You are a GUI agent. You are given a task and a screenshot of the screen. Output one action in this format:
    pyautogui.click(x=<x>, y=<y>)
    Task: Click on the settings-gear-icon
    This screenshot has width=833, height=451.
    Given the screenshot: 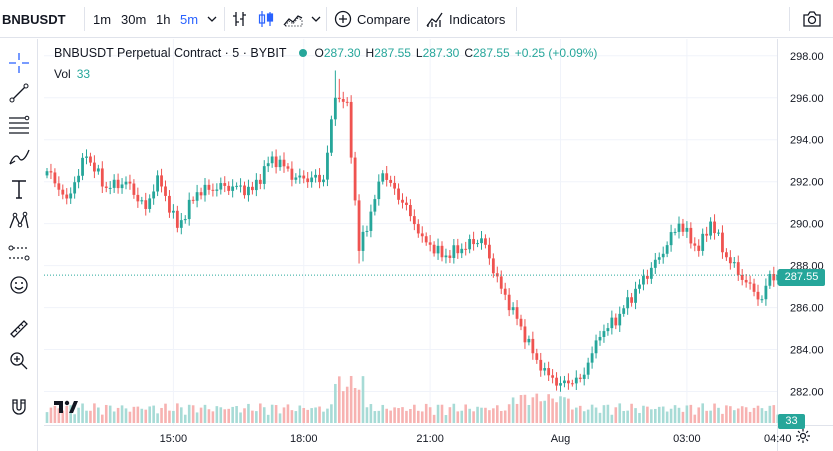 What is the action you would take?
    pyautogui.click(x=803, y=438)
    